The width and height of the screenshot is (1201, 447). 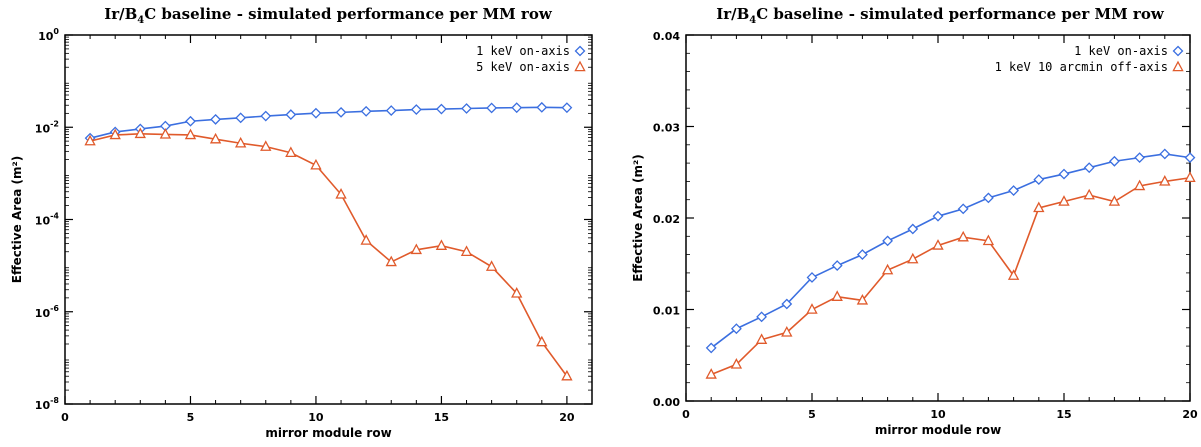 I want to click on x-axis-label: mirror module row, so click(x=328, y=433).